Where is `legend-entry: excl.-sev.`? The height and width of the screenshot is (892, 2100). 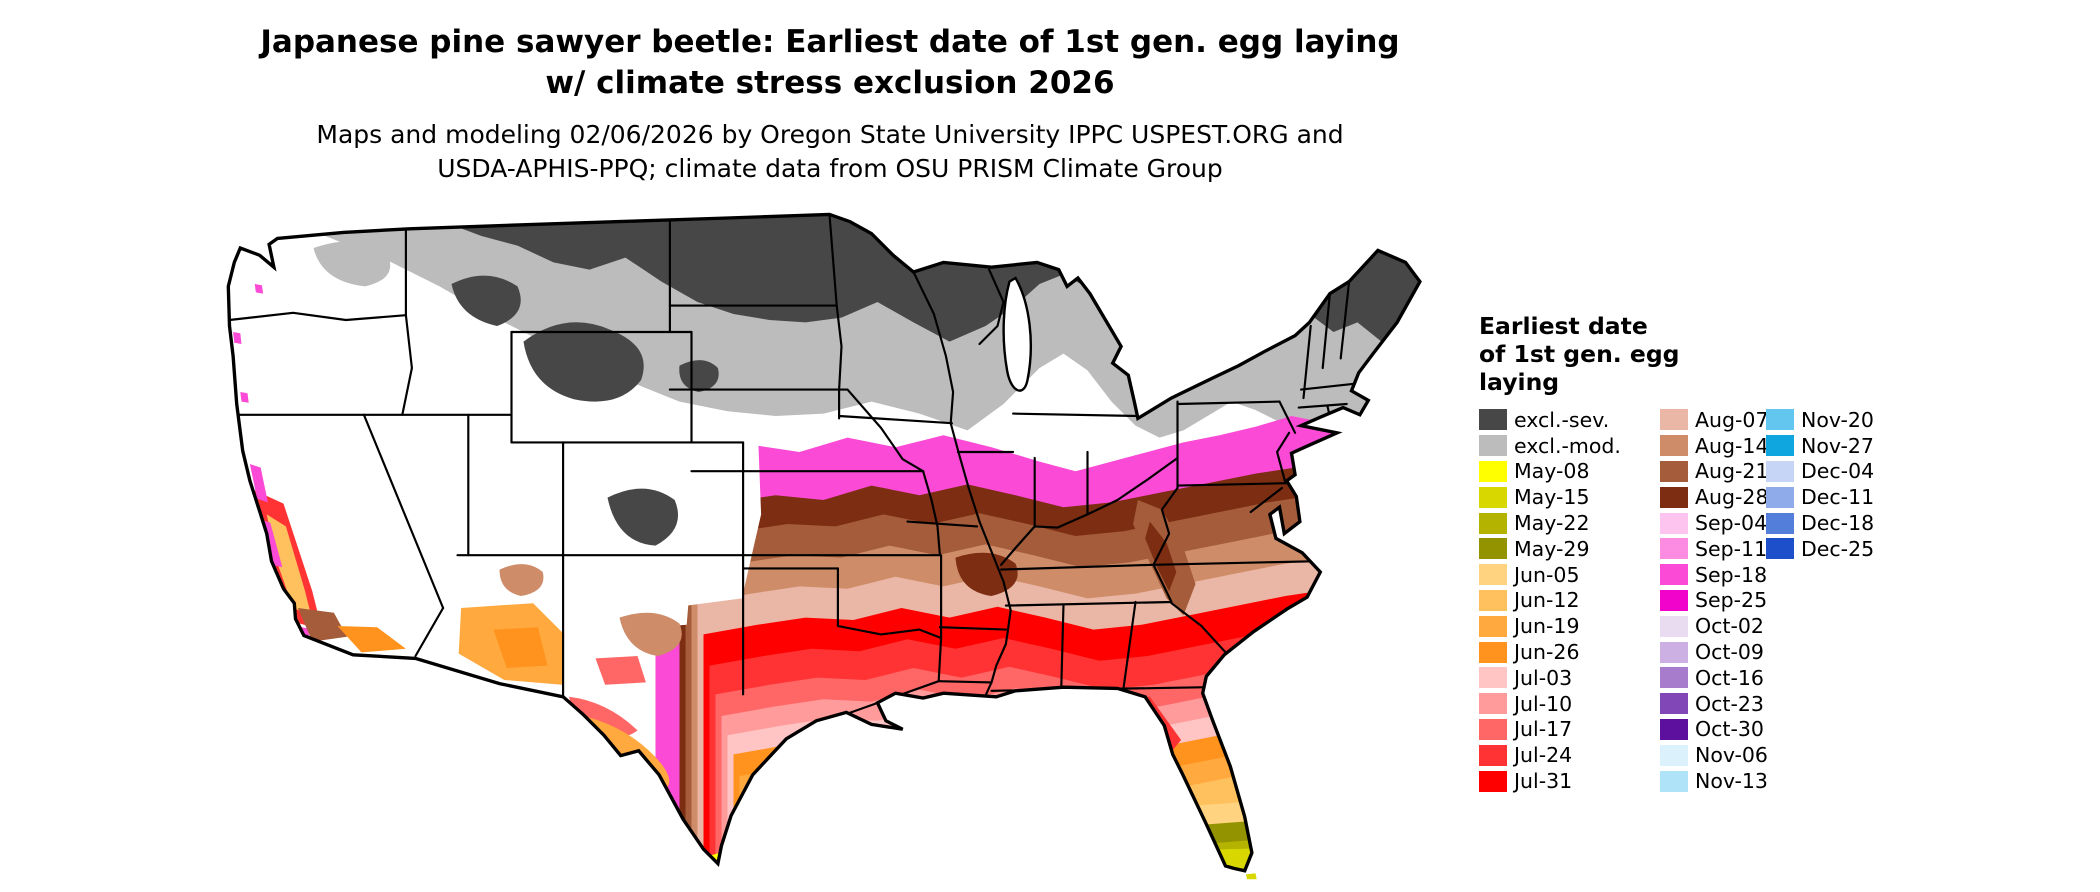
legend-entry: excl.-sev. is located at coordinates (1550, 420).